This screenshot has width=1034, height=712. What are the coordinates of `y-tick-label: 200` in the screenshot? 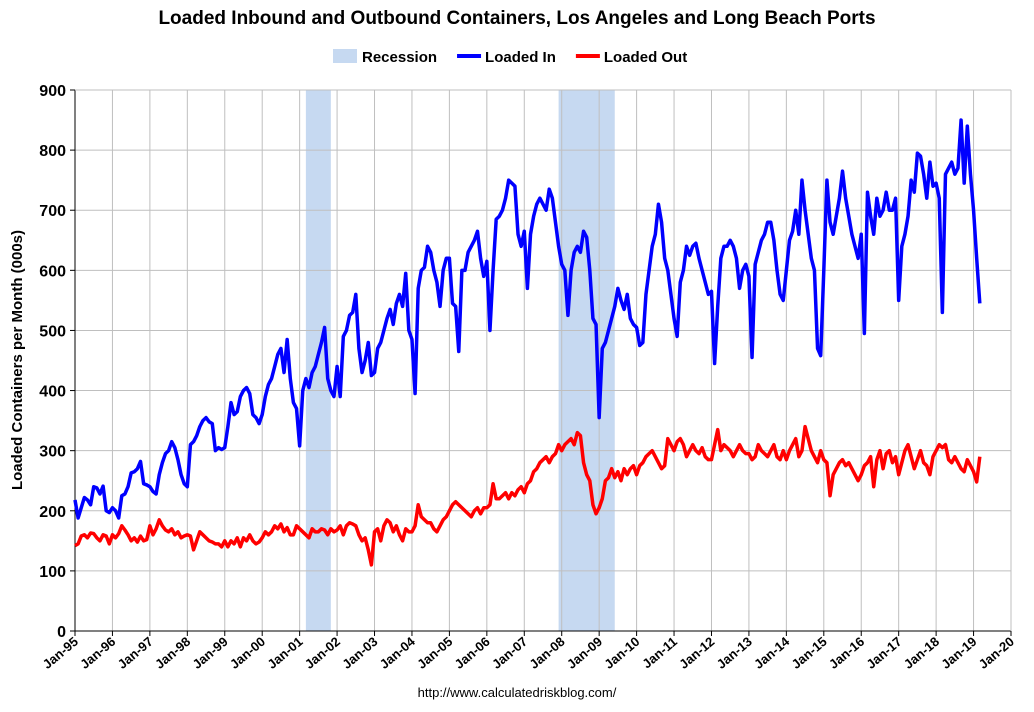 It's located at (52, 512).